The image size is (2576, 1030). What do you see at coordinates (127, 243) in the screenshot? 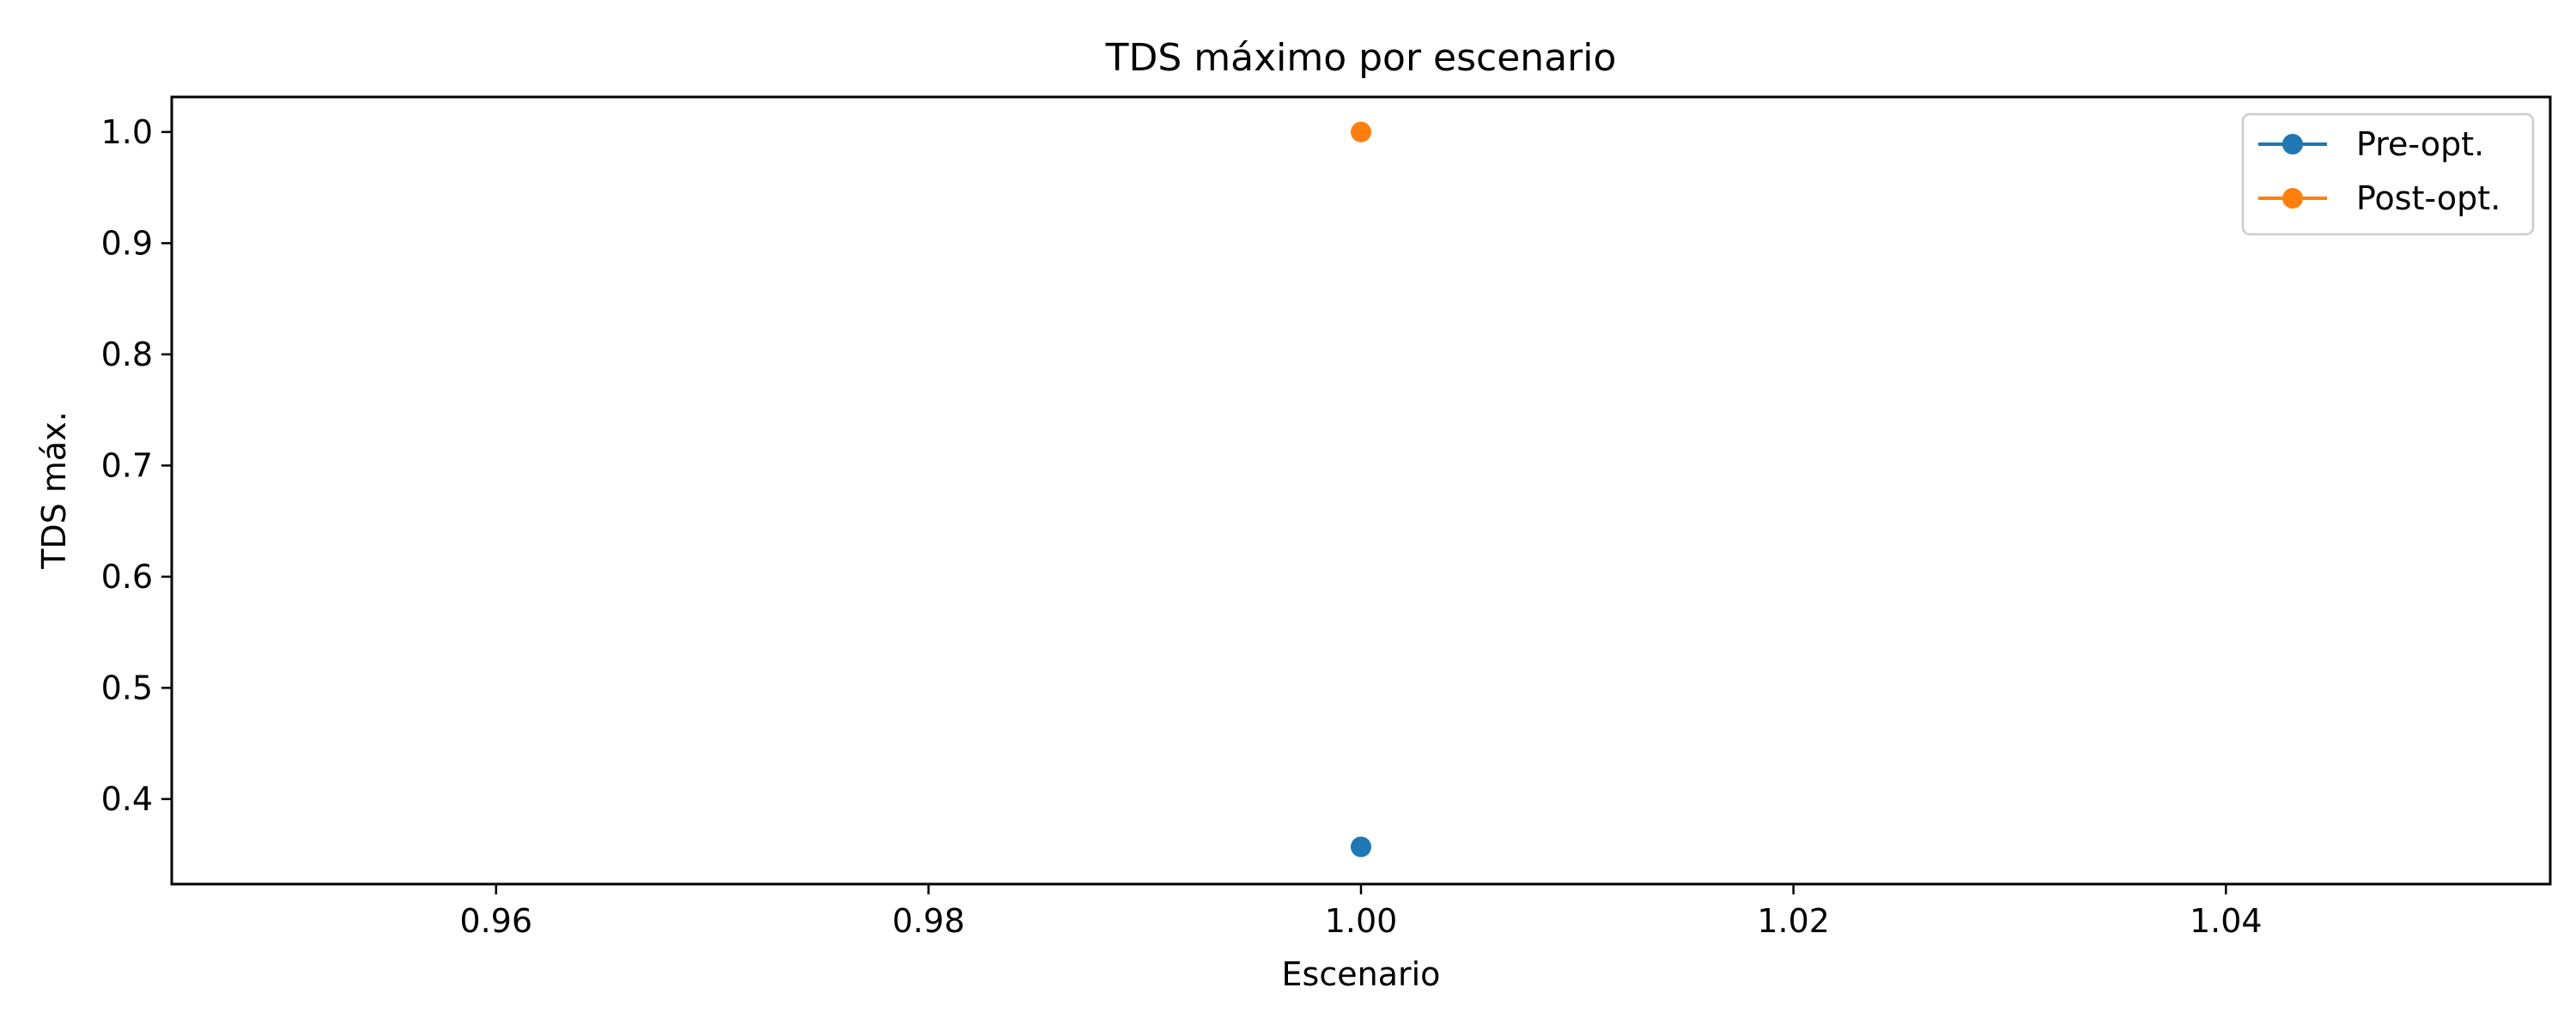
I see `y-tick-label: 0.9` at bounding box center [127, 243].